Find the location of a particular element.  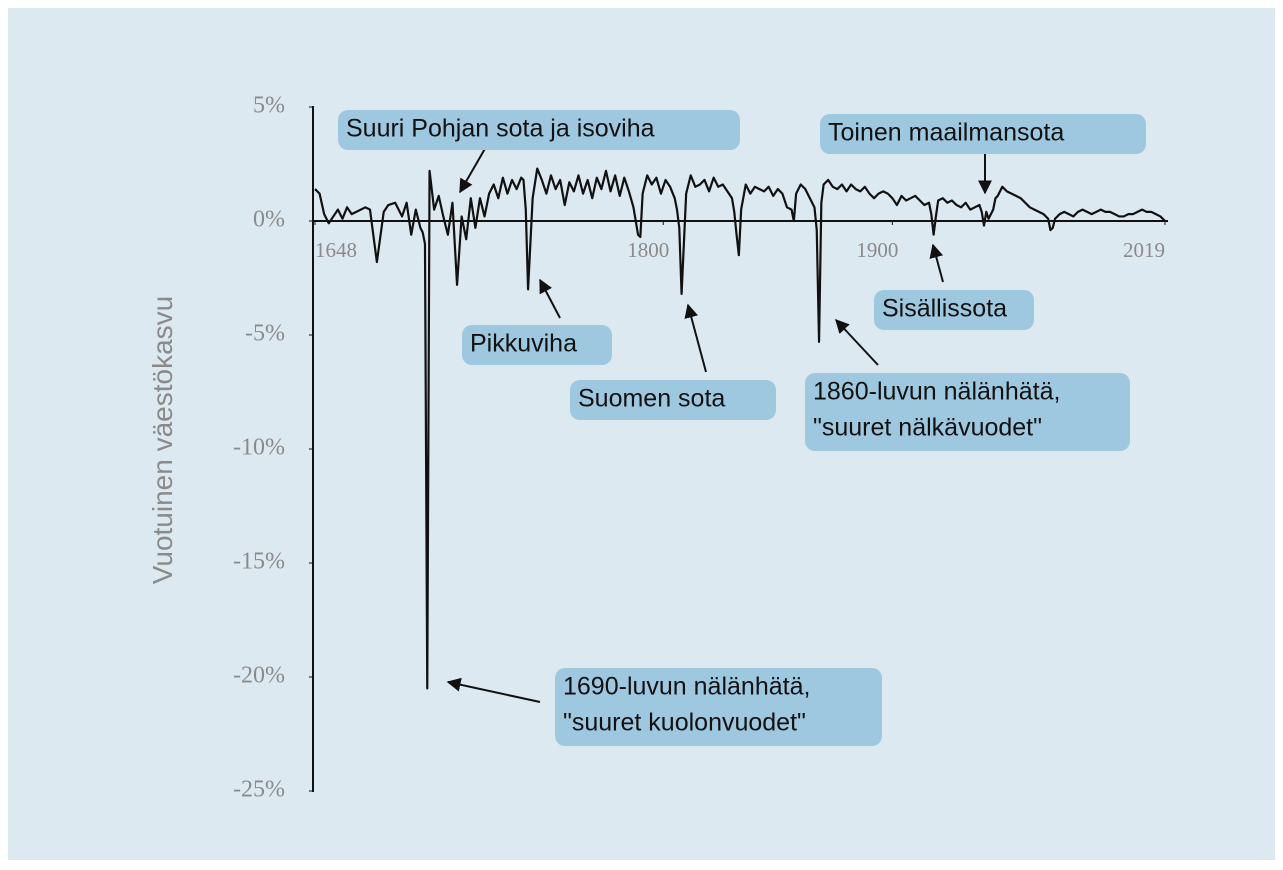

x-tick-label: 1648 is located at coordinates (336, 250).